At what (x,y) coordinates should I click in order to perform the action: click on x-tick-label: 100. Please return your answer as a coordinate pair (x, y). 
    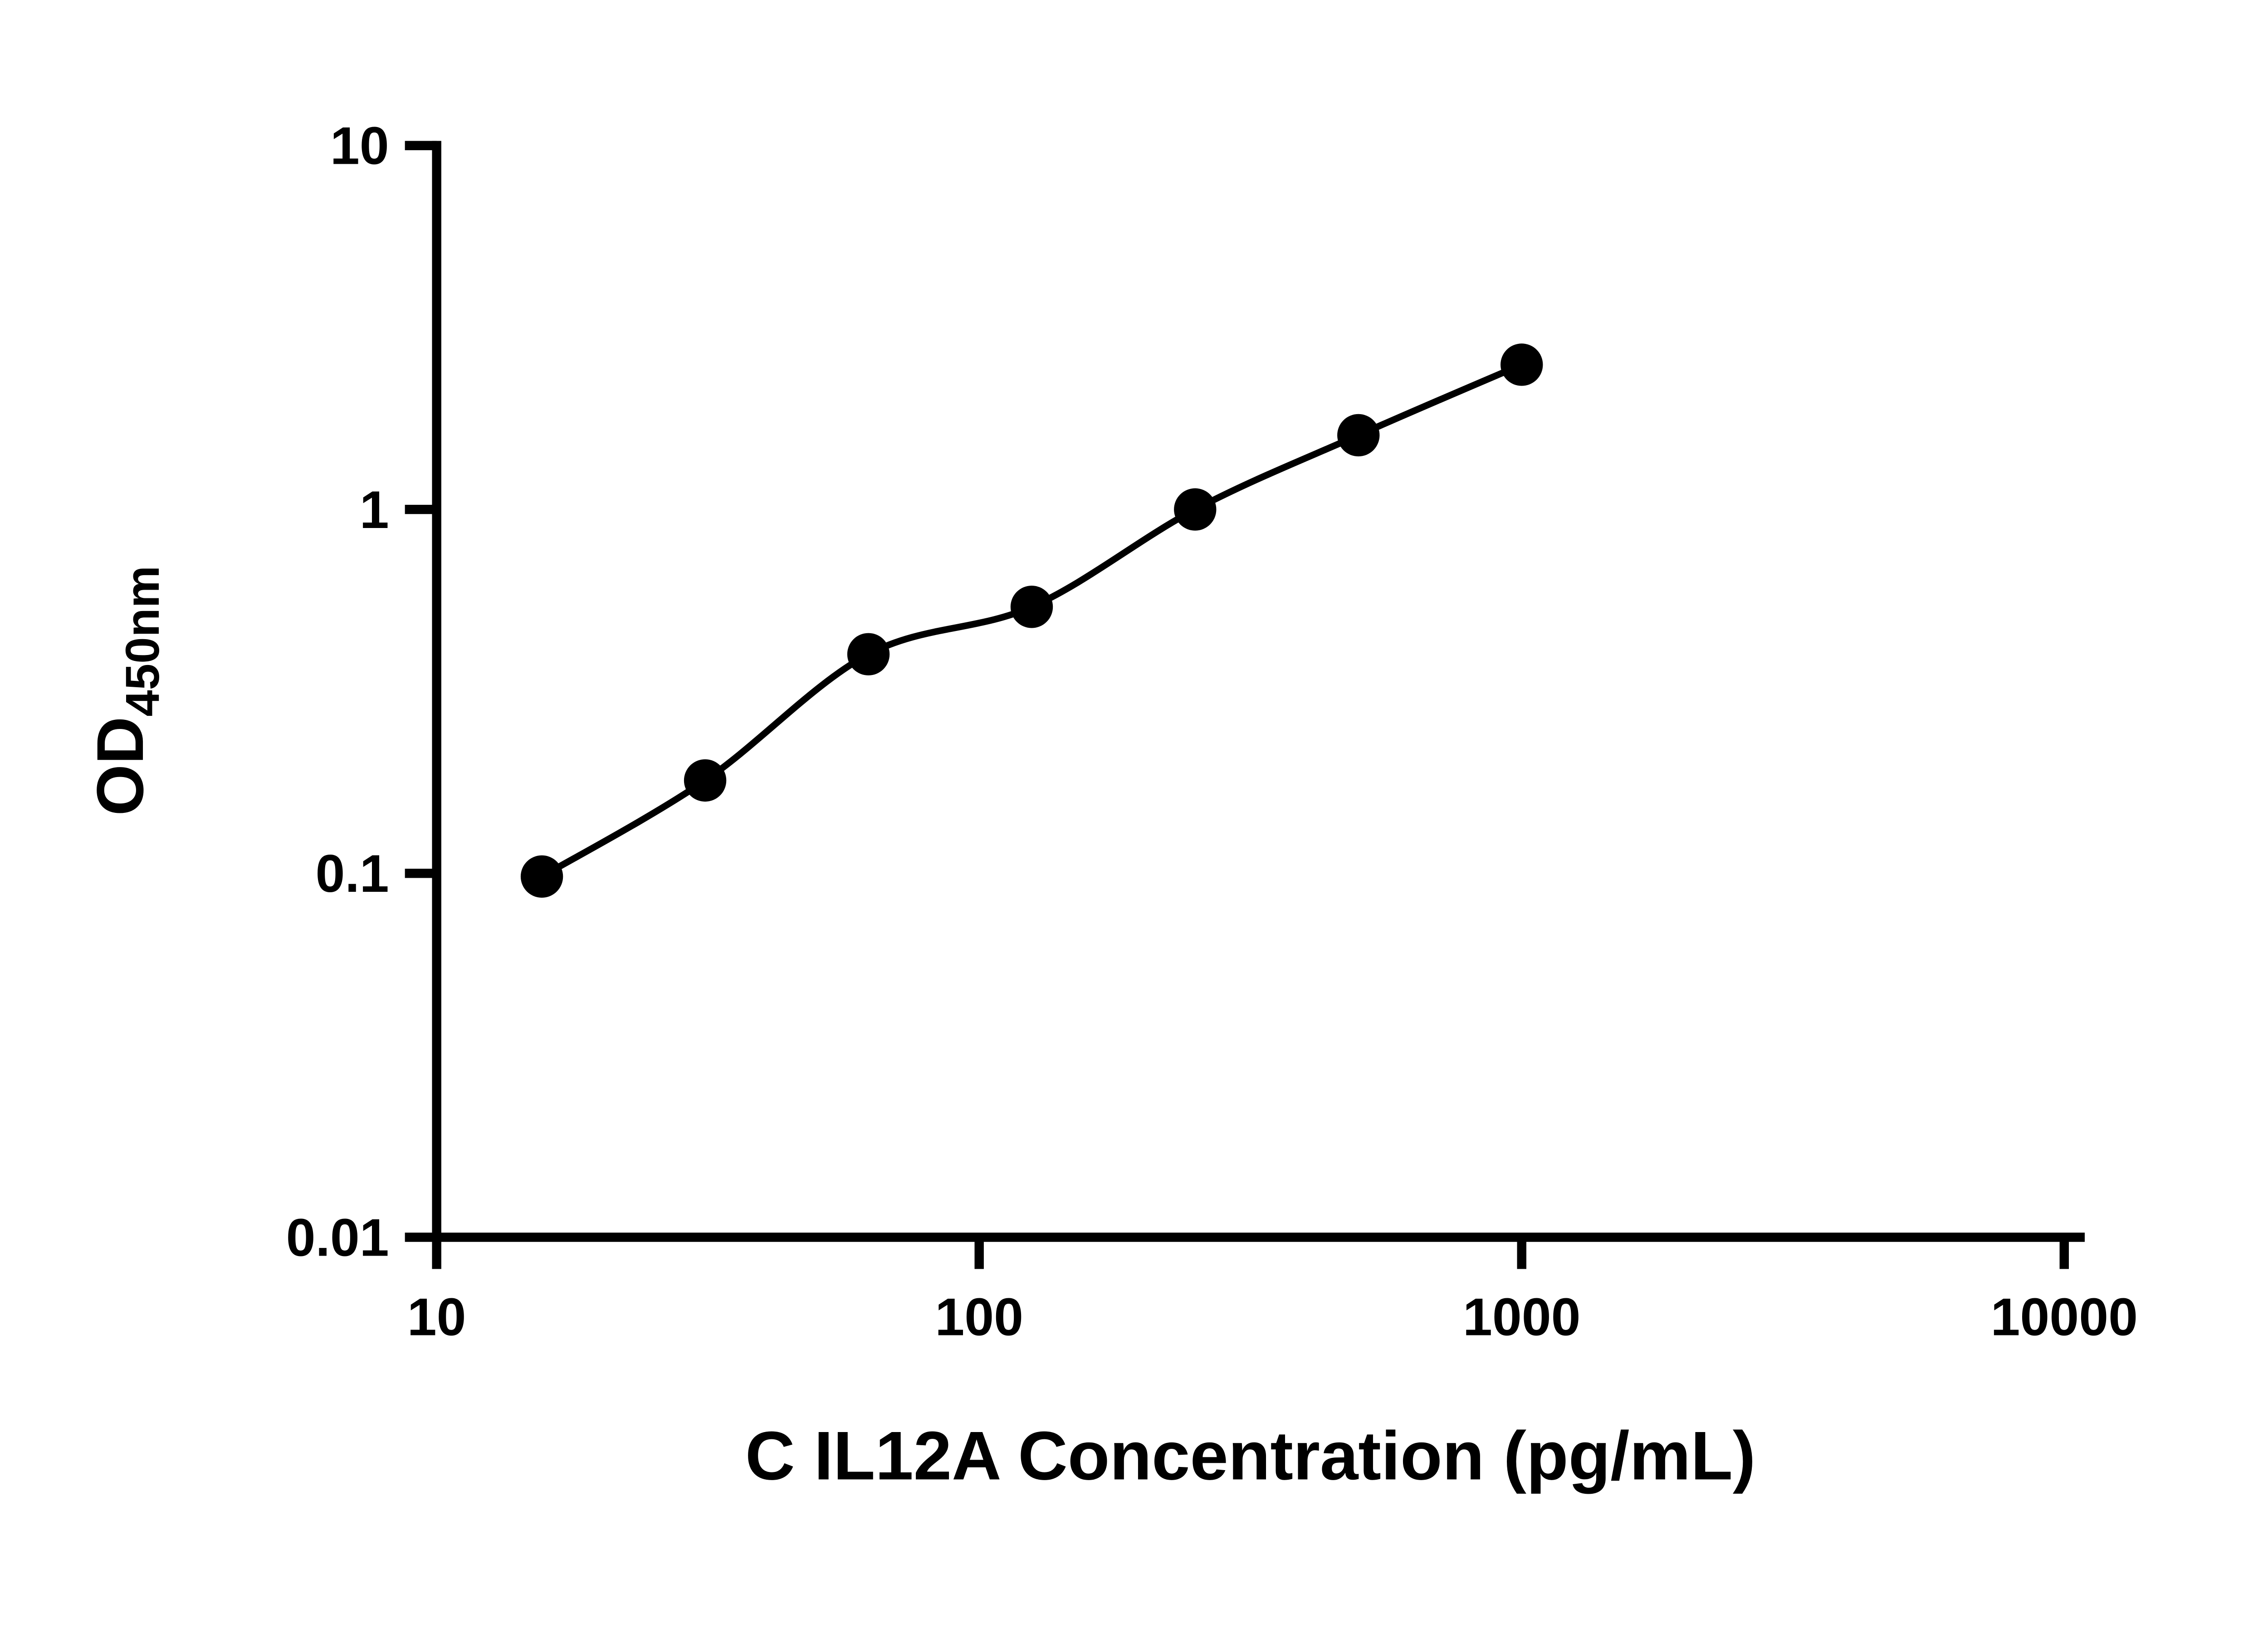
    Looking at the image, I should click on (979, 1316).